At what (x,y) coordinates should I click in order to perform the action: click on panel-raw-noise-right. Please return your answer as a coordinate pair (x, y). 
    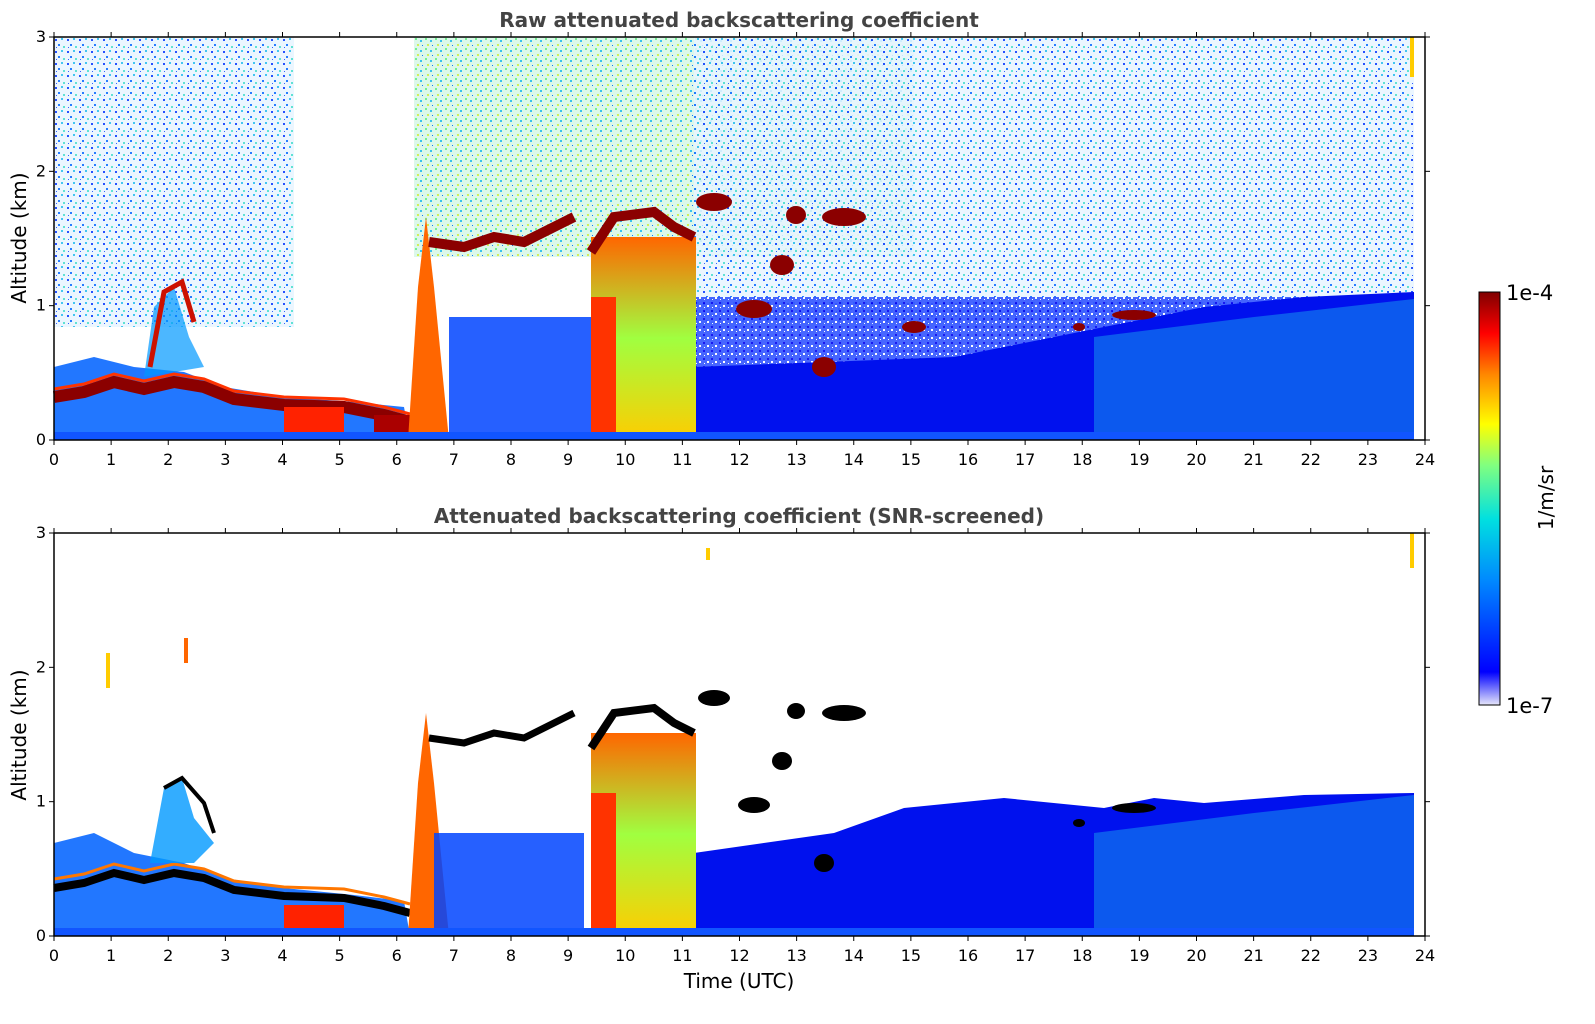
    Looking at the image, I should click on (1054, 182).